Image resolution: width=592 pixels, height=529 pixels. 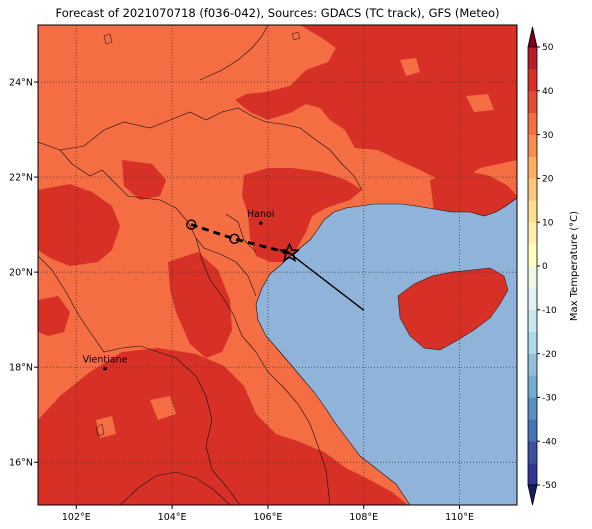 I want to click on colorbar-tick-label: 20, so click(x=548, y=180).